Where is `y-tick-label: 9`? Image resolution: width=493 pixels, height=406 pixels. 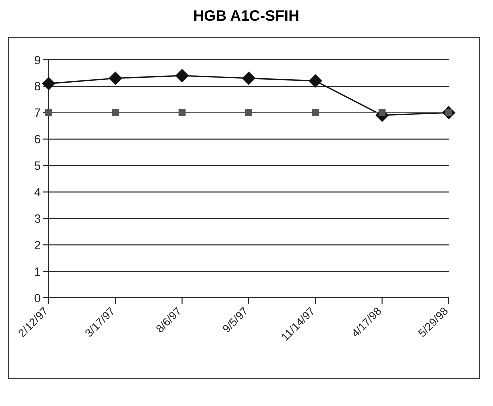 y-tick-label: 9 is located at coordinates (38, 60).